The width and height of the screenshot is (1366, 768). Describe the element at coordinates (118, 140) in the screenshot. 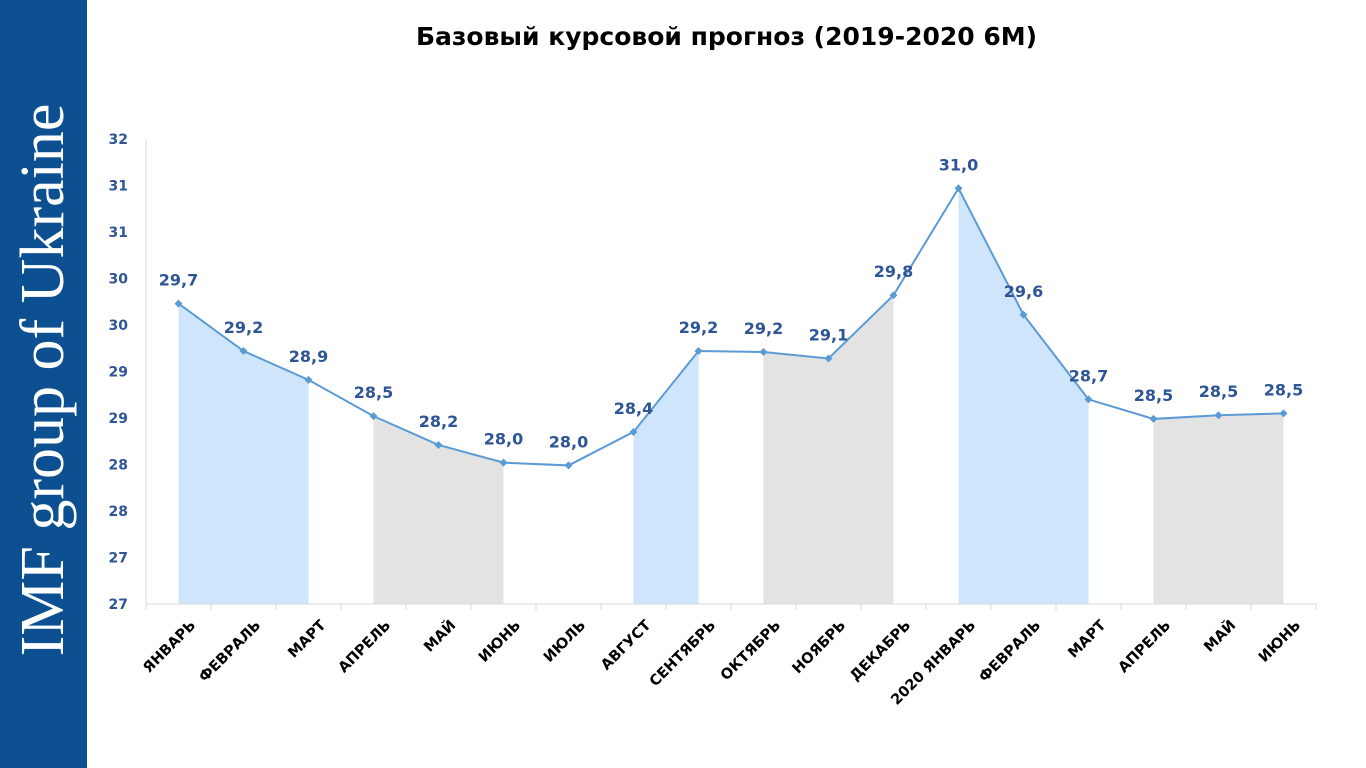

I see `y-tick-label: 32` at that location.